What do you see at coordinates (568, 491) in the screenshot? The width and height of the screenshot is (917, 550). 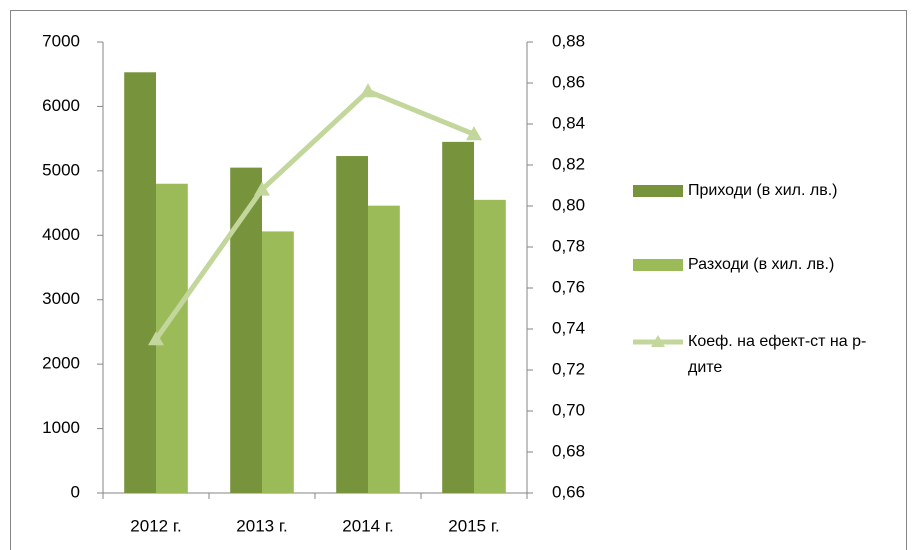 I see `y2-tick-label: 0,66` at bounding box center [568, 491].